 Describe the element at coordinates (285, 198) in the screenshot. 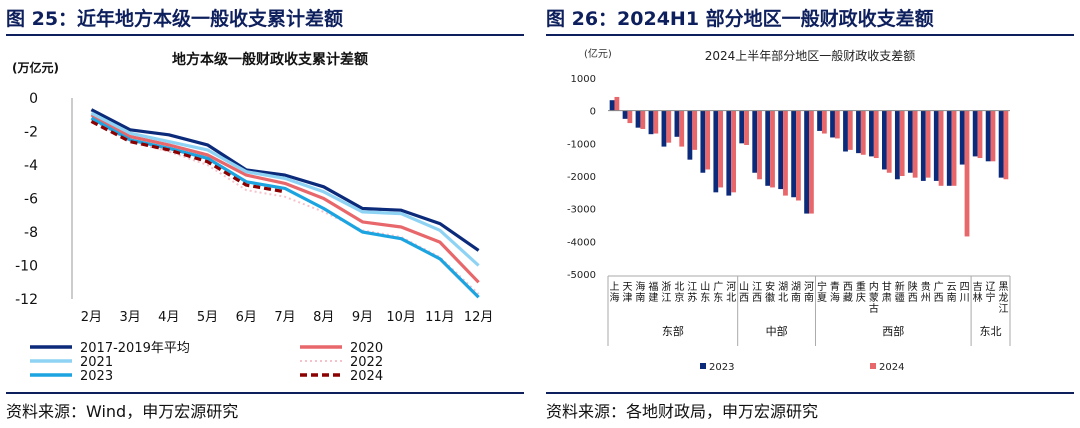

I see `series-line-2020` at that location.